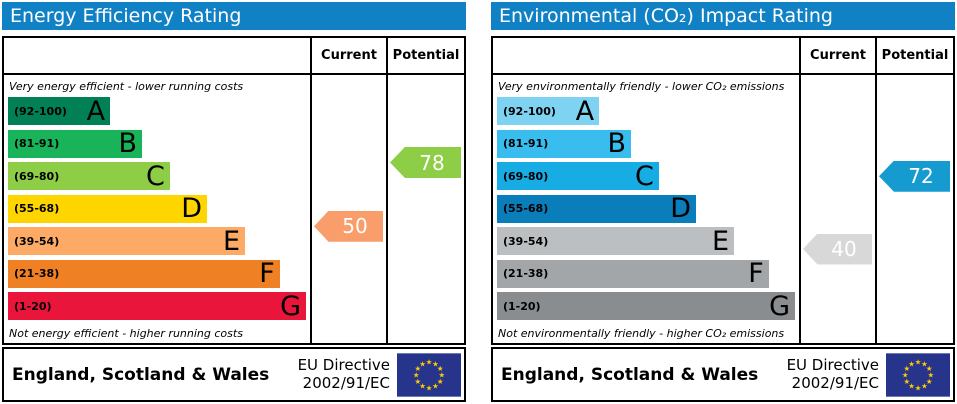 The height and width of the screenshot is (404, 957). Describe the element at coordinates (291, 306) in the screenshot. I see `band-letter: G` at that location.